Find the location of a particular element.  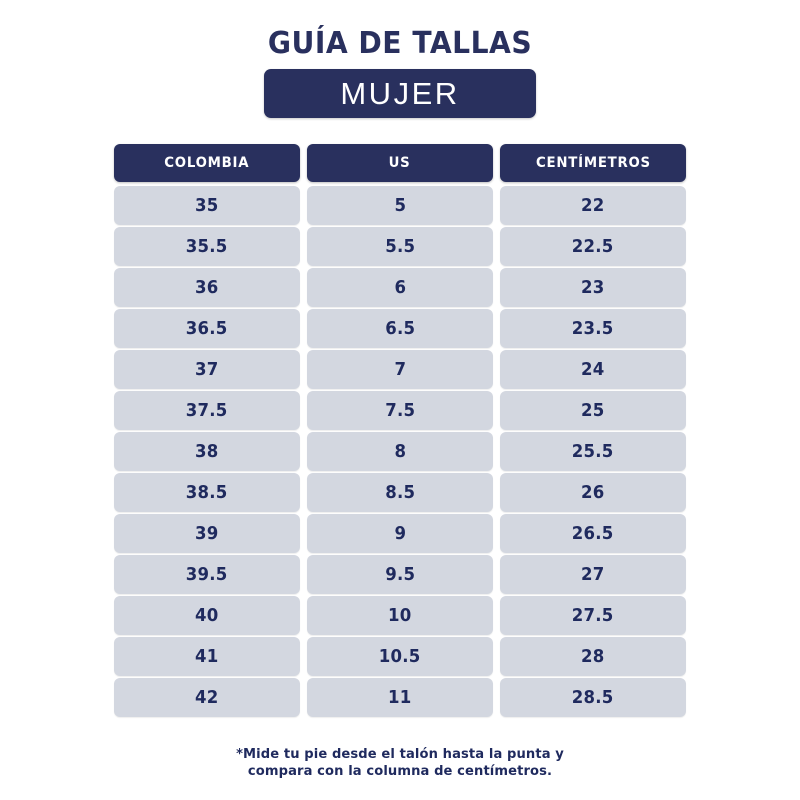

cell-centimetros: 25.5 is located at coordinates (593, 451).